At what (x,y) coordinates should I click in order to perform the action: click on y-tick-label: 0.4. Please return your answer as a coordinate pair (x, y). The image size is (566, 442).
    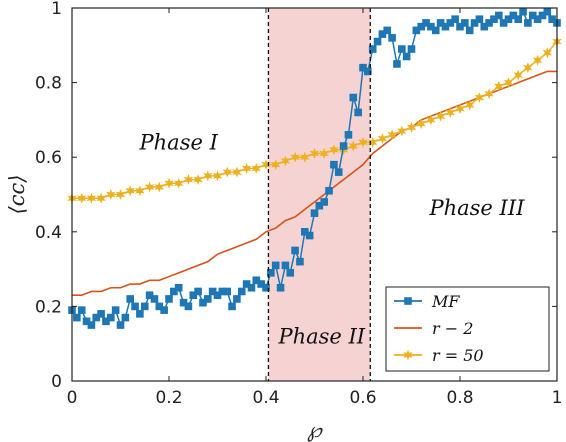
    Looking at the image, I should click on (48, 233).